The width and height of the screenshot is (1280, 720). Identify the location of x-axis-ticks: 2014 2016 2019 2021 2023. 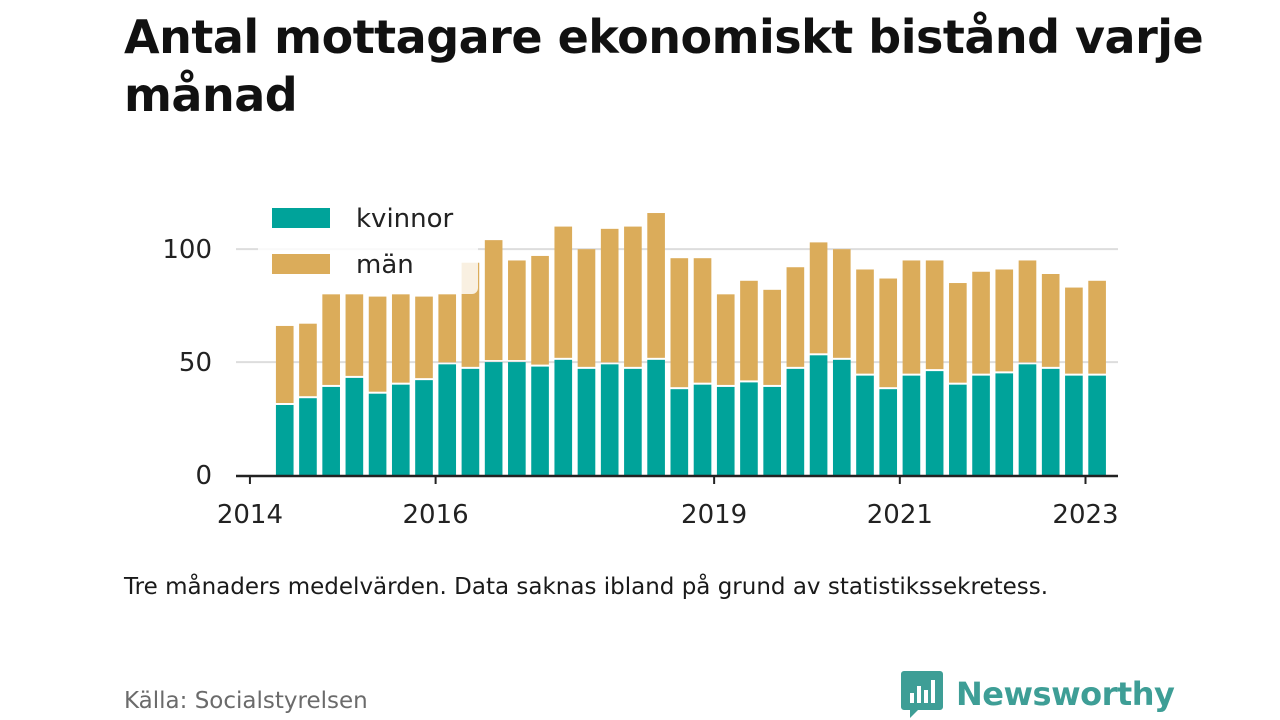
(668, 503).